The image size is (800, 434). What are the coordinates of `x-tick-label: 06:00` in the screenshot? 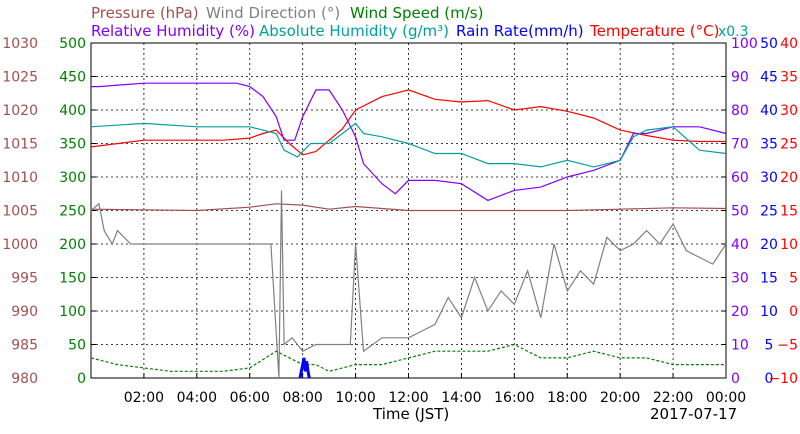 It's located at (250, 398).